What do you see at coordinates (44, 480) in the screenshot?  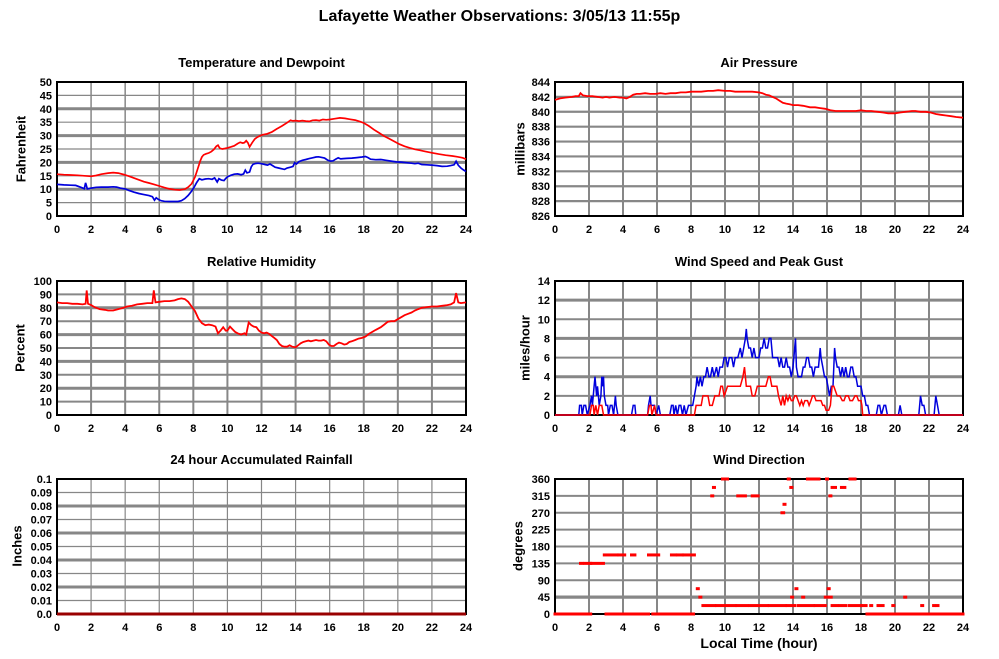 I see `svg-text: 0.1` at bounding box center [44, 480].